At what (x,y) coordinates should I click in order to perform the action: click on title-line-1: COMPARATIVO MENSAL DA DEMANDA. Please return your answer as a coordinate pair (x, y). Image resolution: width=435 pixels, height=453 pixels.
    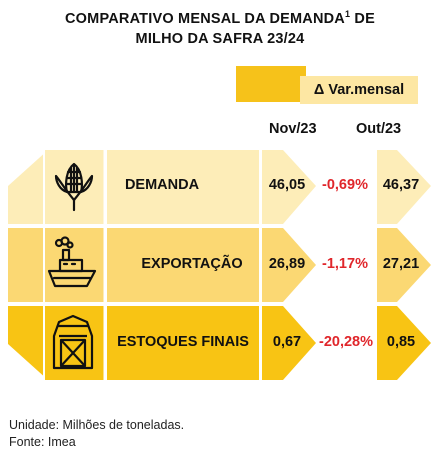
    Looking at the image, I should click on (205, 19).